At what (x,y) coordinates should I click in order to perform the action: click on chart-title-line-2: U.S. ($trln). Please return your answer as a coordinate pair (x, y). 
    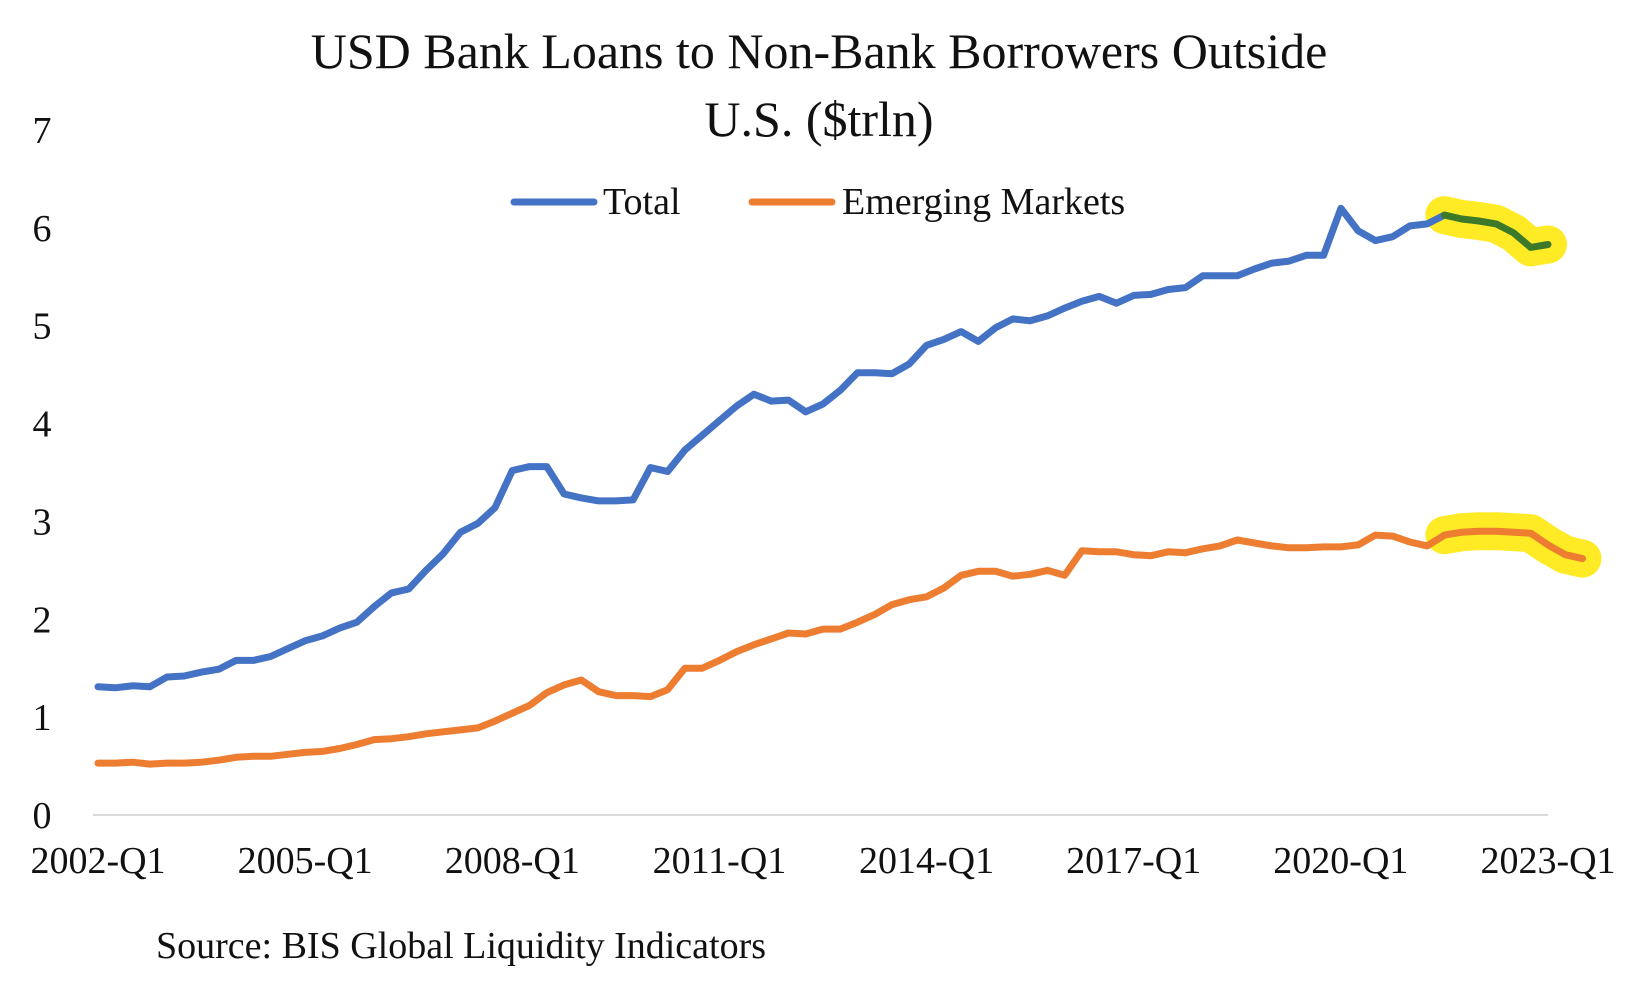
    Looking at the image, I should click on (818, 119).